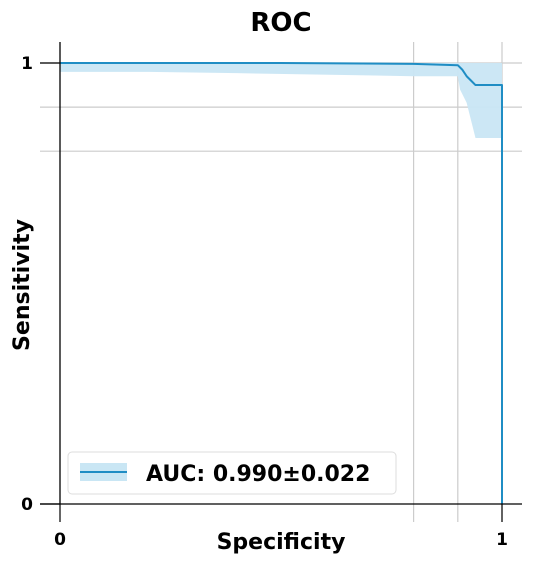  Describe the element at coordinates (502, 540) in the screenshot. I see `x-tick-label-1: 1` at that location.